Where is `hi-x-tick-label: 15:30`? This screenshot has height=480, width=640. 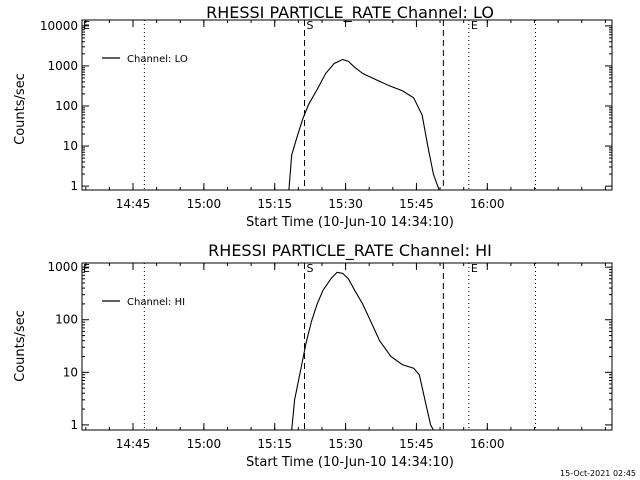
hi-x-tick-label: 15:30 is located at coordinates (345, 444).